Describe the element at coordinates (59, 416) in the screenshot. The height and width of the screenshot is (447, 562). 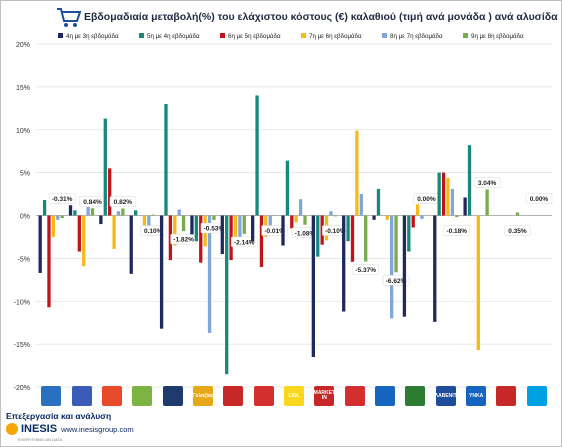
I see `processing-label: Επεξεργασία και ανάλυση` at that location.